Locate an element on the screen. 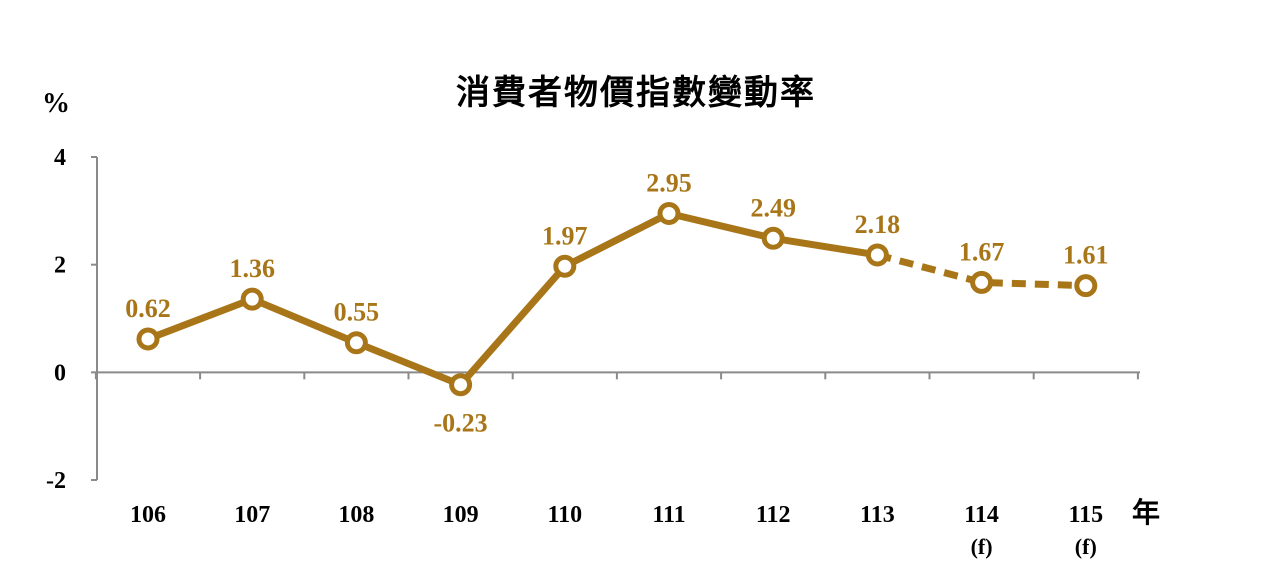 The width and height of the screenshot is (1280, 581). data-label: 1.67 is located at coordinates (982, 251).